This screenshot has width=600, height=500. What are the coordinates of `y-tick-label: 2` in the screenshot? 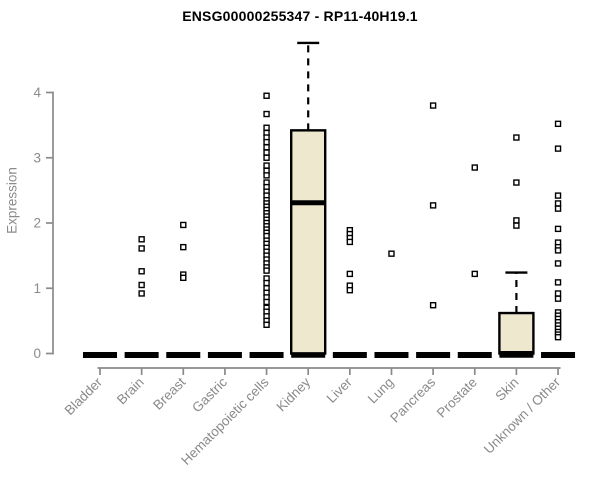 It's located at (37, 223).